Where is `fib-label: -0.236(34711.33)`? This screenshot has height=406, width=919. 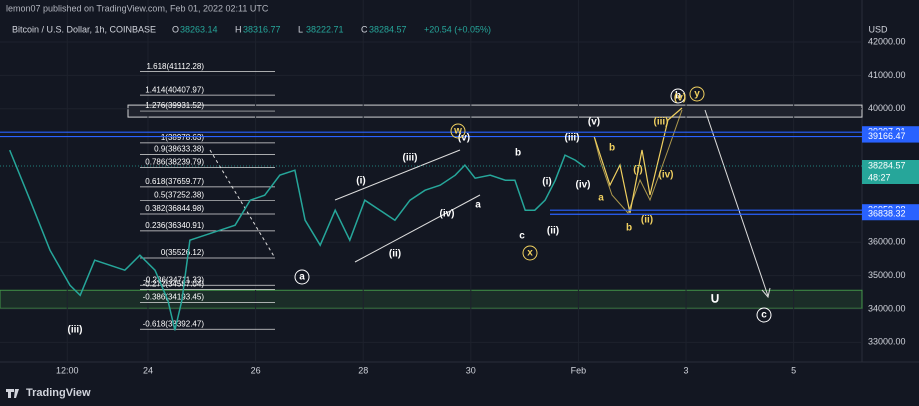
fib-label: -0.236(34711.33) is located at coordinates (173, 279).